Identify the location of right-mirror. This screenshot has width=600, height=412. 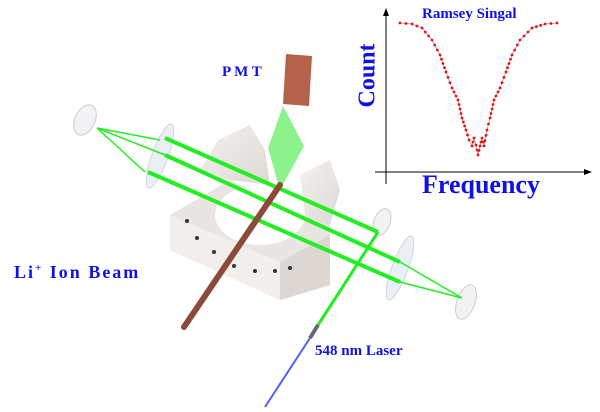
(466, 302).